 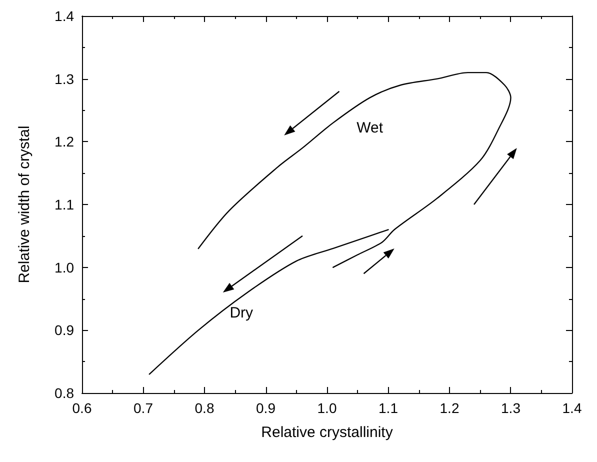 I want to click on y-tick-label: 1.4, so click(x=64, y=16).